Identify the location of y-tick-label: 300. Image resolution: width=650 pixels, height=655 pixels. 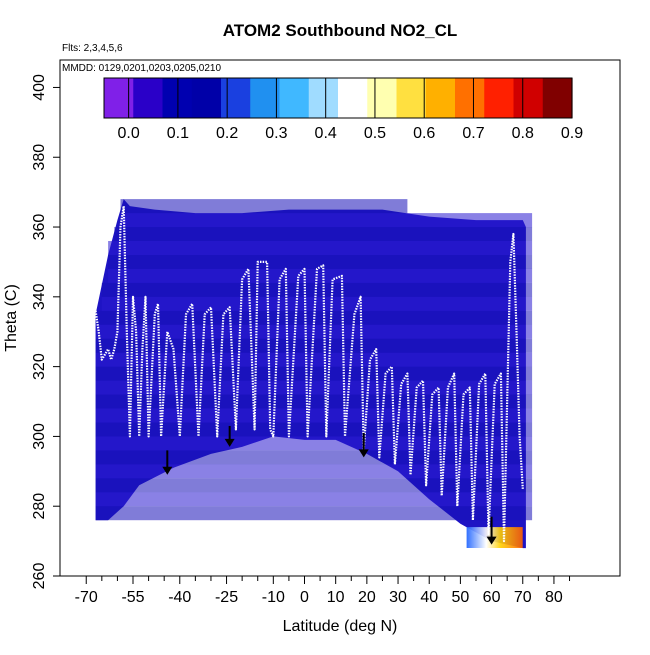
(39, 436).